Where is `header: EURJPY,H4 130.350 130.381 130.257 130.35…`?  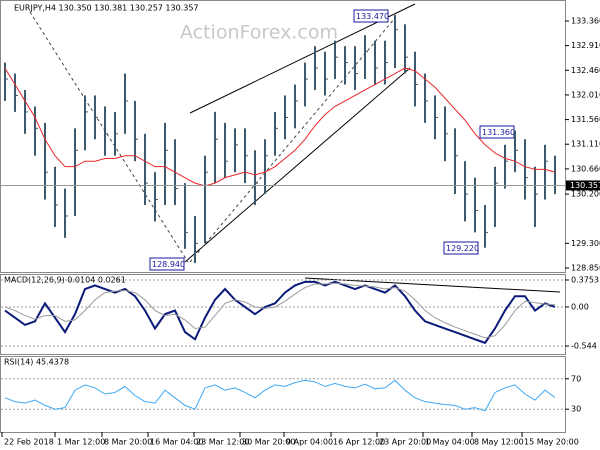
header: EURJPY,H4 130.350 130.381 130.257 130.35… is located at coordinates (106, 8).